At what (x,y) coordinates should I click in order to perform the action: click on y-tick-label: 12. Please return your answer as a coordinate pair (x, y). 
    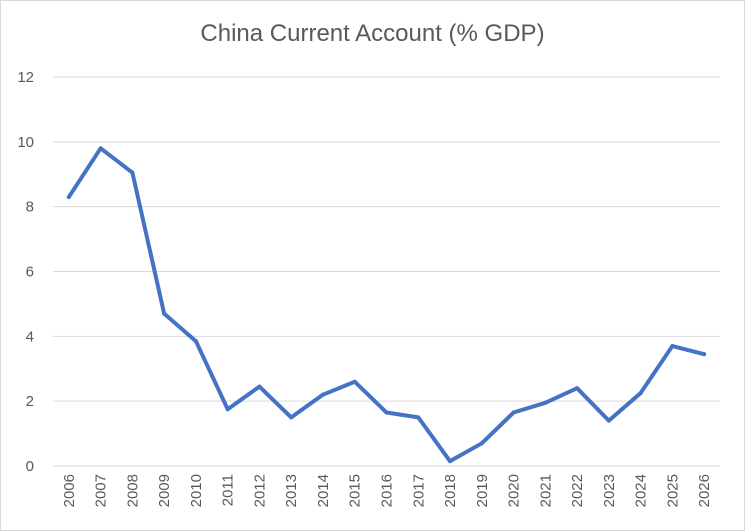
    Looking at the image, I should click on (25, 77).